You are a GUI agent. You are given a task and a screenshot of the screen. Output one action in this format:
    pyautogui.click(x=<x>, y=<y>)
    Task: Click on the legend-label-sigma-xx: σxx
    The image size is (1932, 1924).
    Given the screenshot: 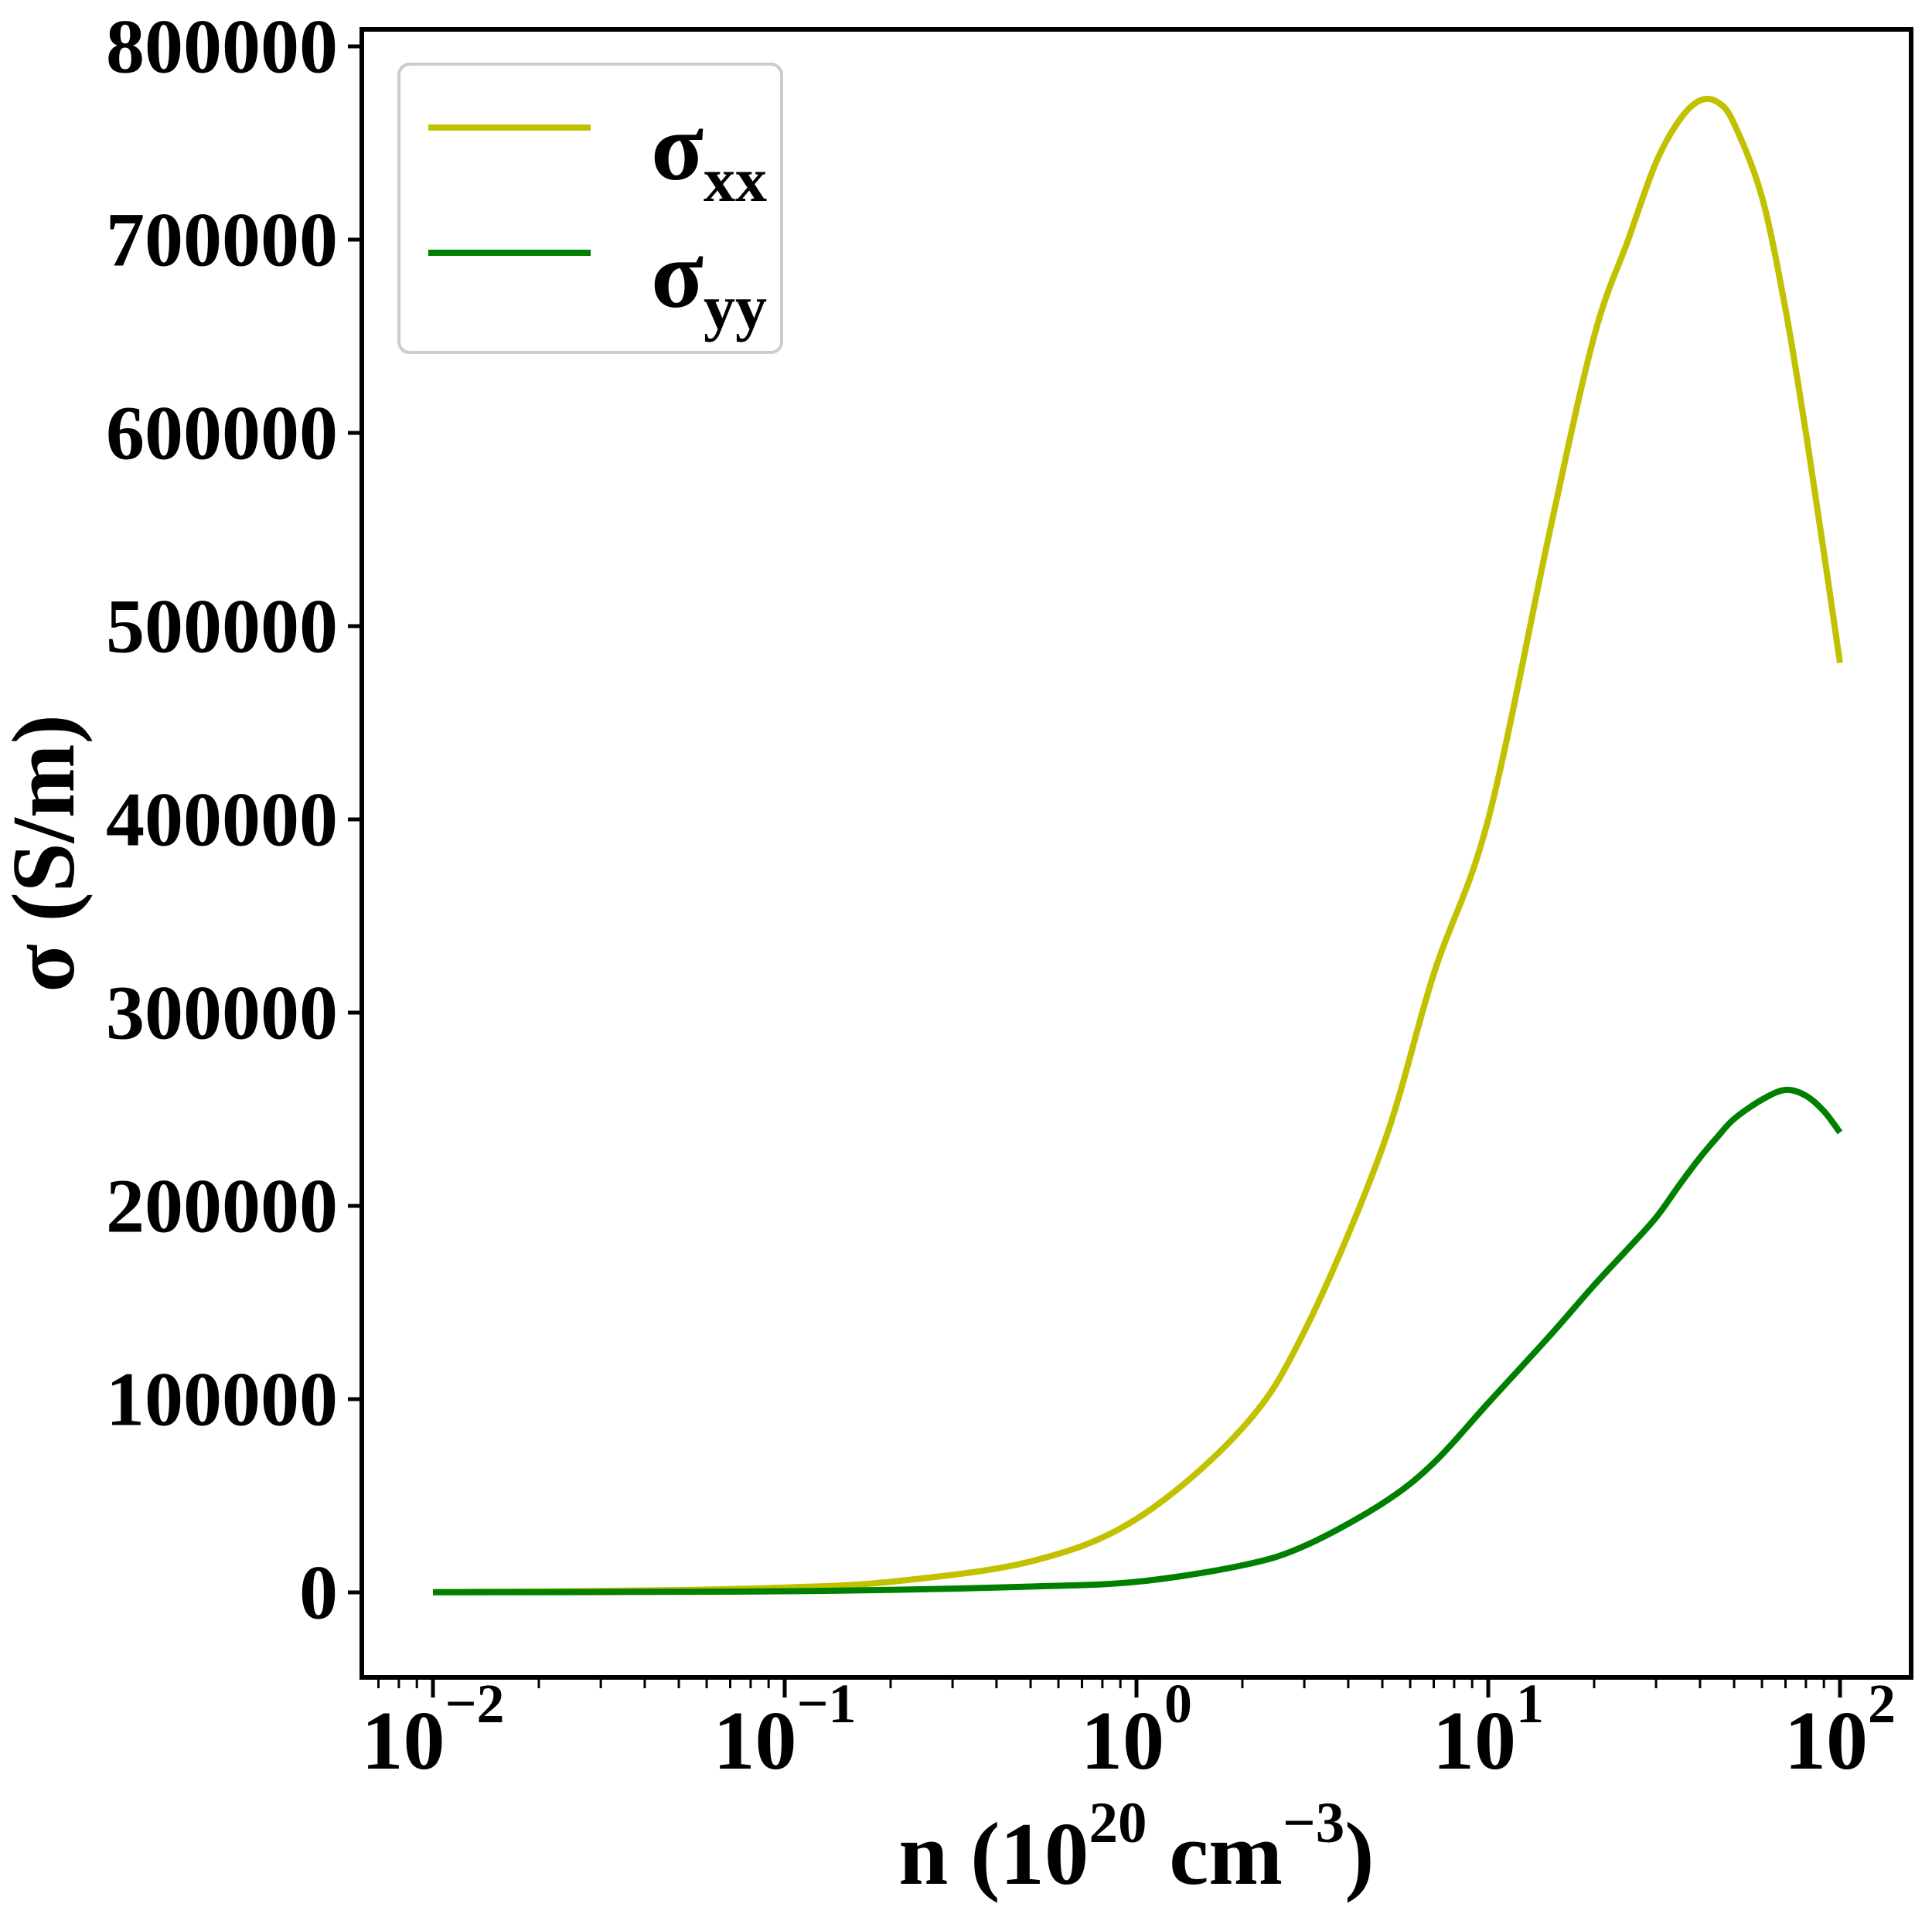 What is the action you would take?
    pyautogui.click(x=709, y=154)
    